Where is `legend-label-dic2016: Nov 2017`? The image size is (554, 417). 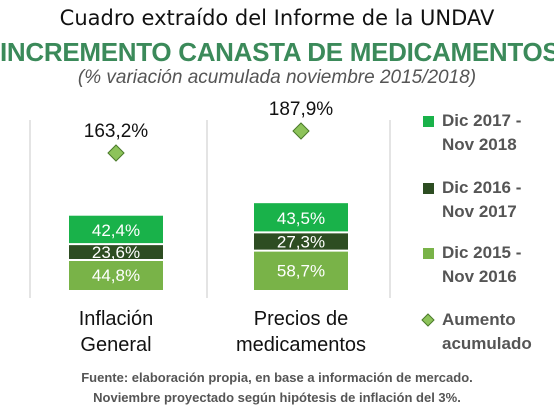
legend-label-dic2016: Nov 2017 is located at coordinates (479, 211).